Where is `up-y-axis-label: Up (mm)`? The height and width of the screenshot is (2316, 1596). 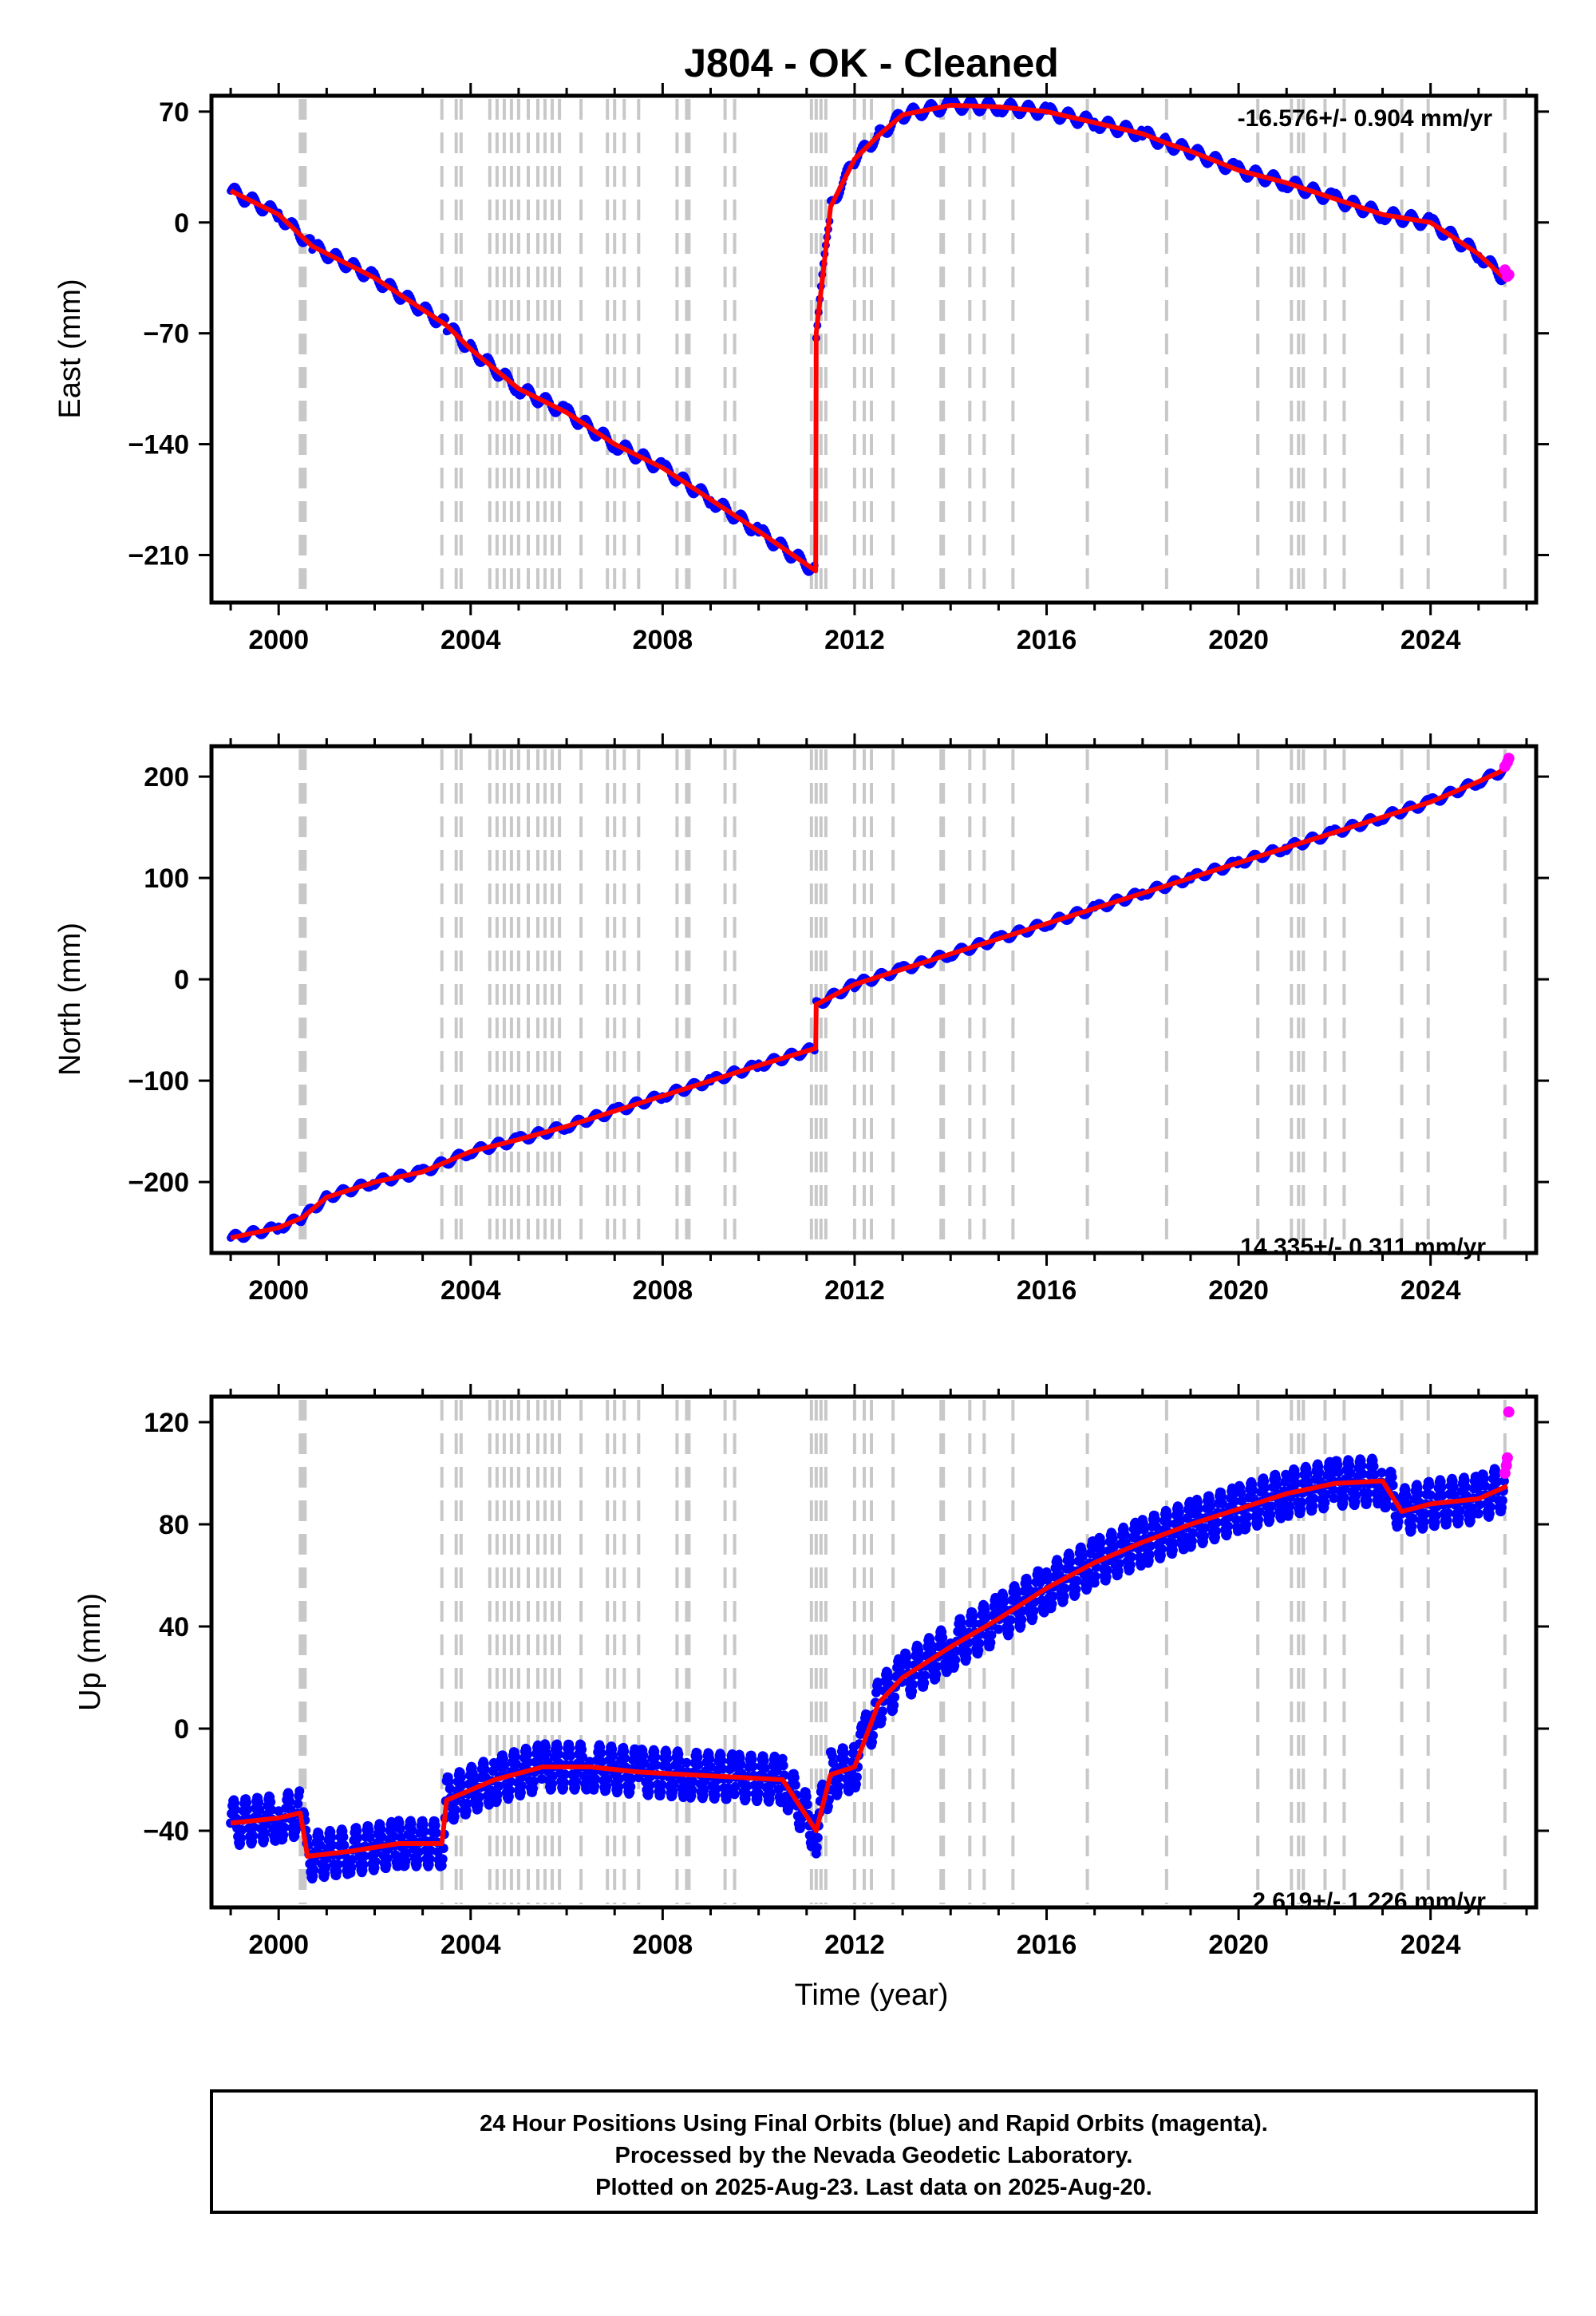
up-y-axis-label: Up (mm) is located at coordinates (90, 1652).